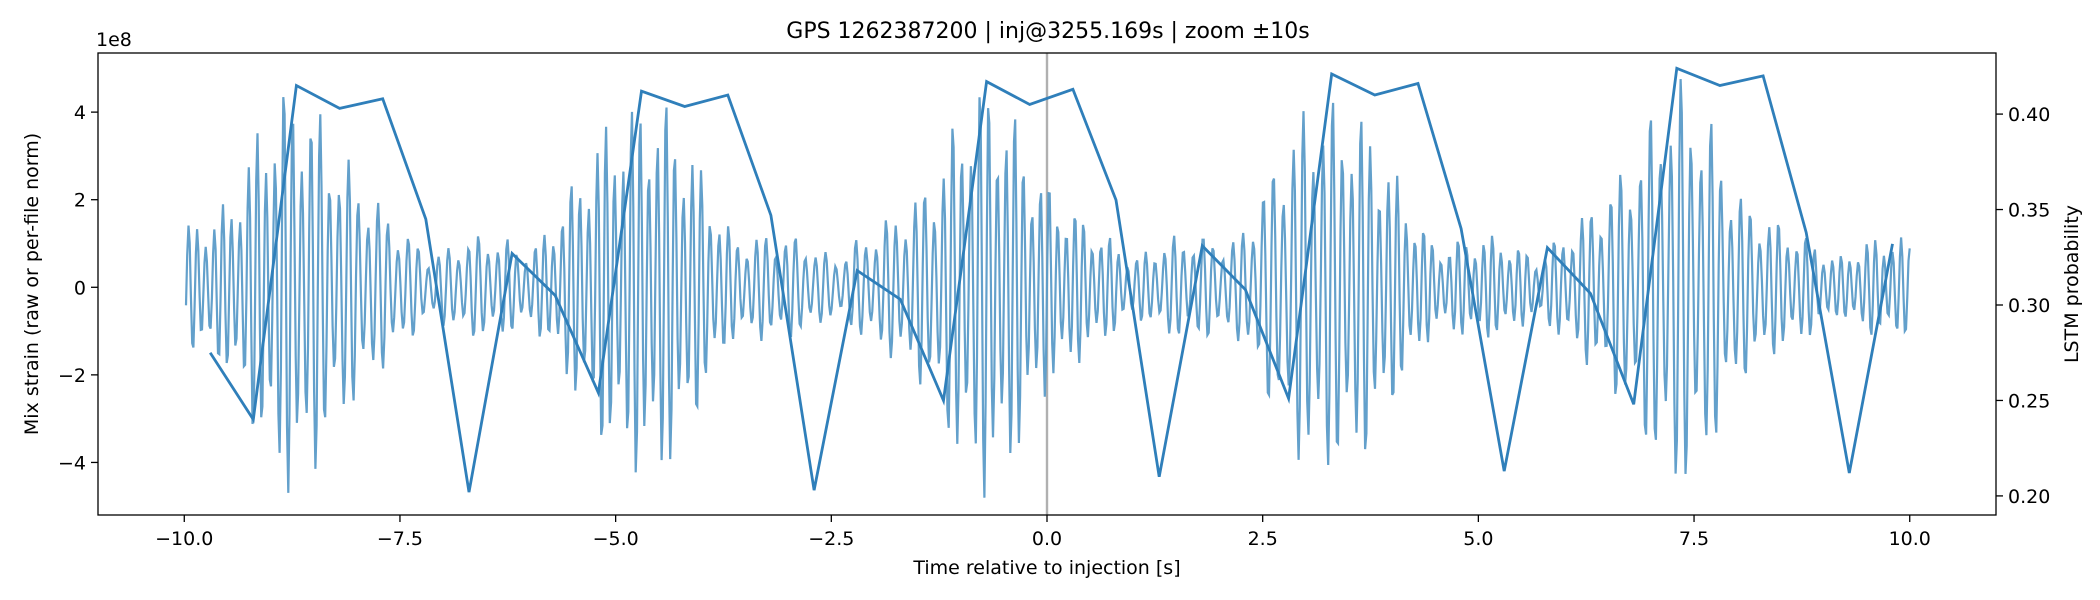  What do you see at coordinates (2029, 306) in the screenshot?
I see `y2-tick-label: 0.30` at bounding box center [2029, 306].